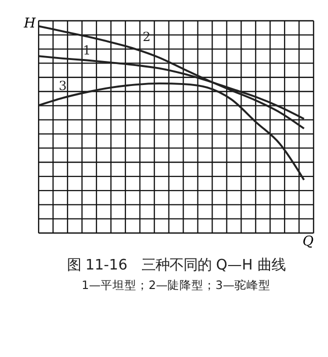 The image size is (328, 357). Describe the element at coordinates (62, 86) in the screenshot. I see `series-label: 3` at that location.